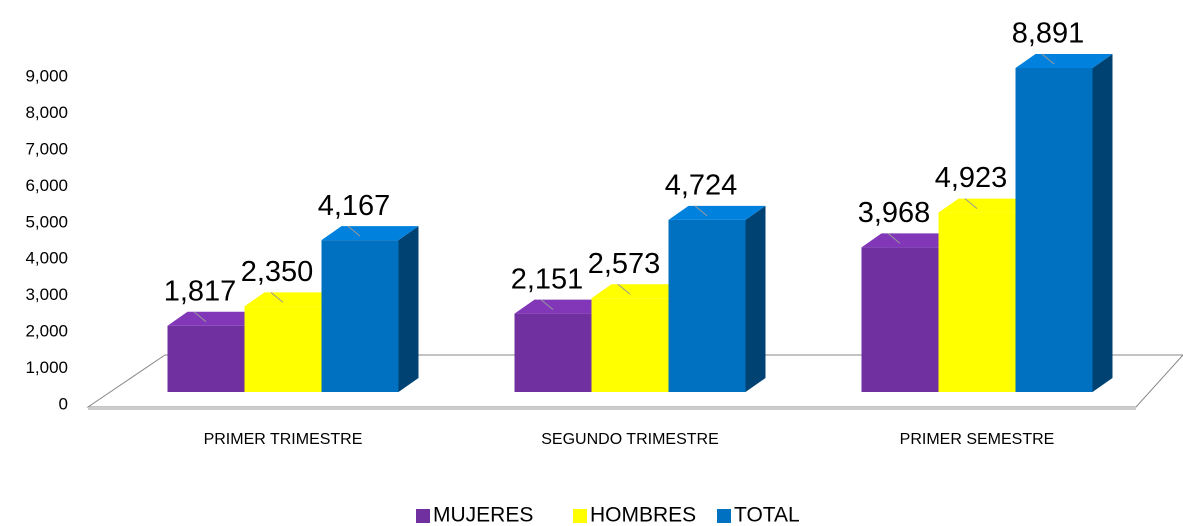 The width and height of the screenshot is (1183, 526). Describe the element at coordinates (46, 331) in the screenshot. I see `y-tick-label: 2,000` at that location.